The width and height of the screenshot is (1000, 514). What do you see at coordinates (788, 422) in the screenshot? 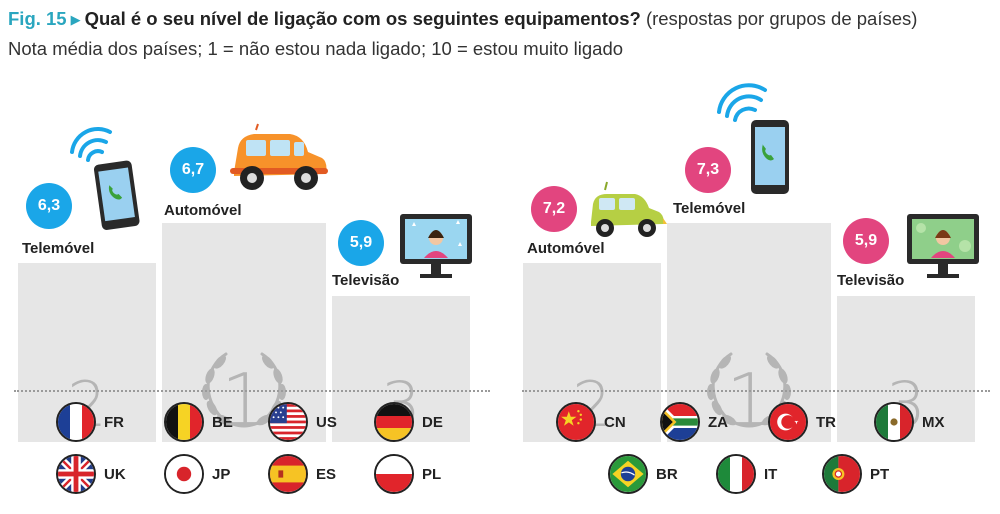
I see `flag-tr-icon` at bounding box center [788, 422].